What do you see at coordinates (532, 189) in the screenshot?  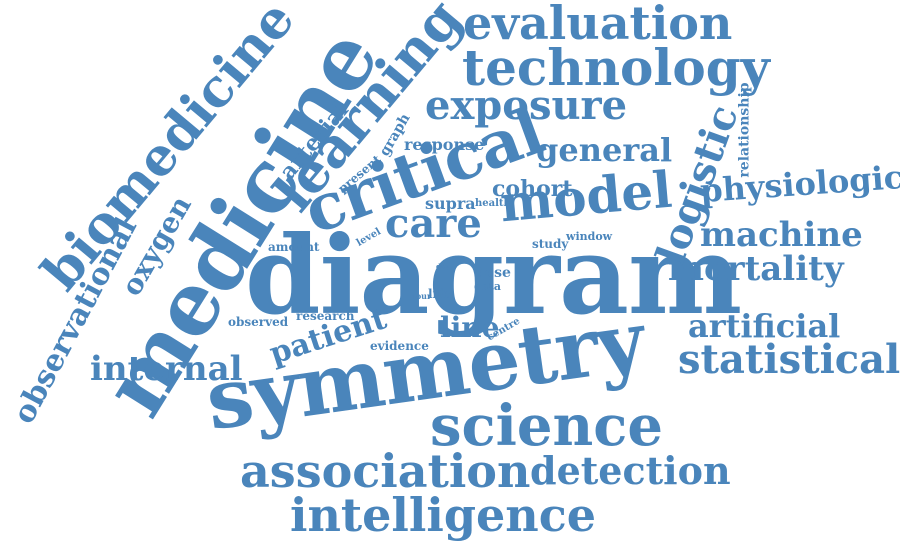 I see `word-cohort: cohort` at bounding box center [532, 189].